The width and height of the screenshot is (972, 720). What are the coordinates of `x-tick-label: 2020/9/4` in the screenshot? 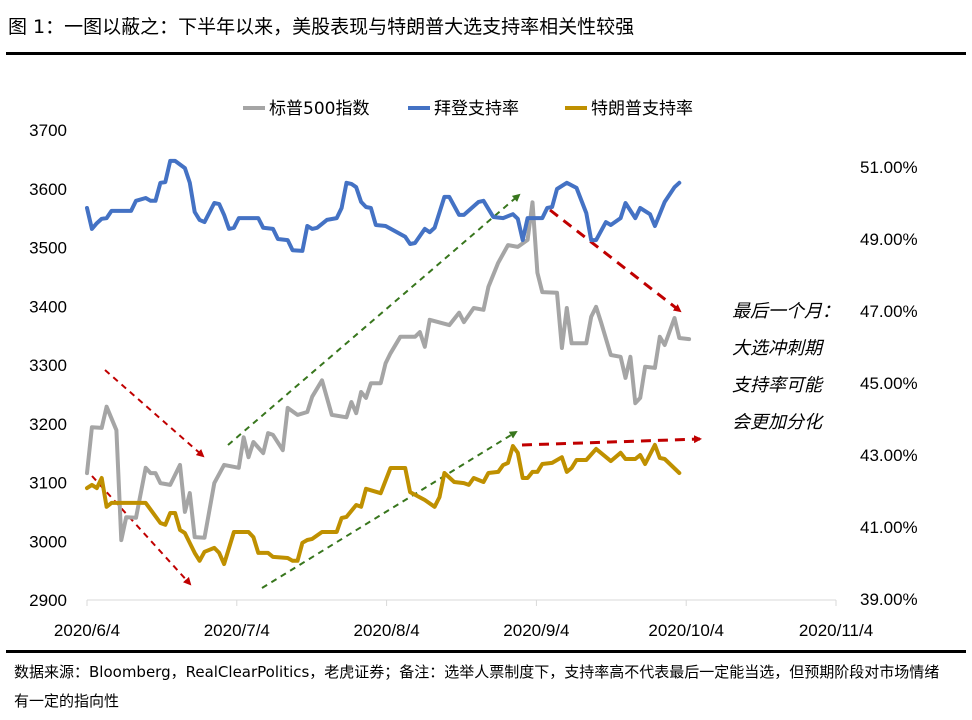 It's located at (536, 630).